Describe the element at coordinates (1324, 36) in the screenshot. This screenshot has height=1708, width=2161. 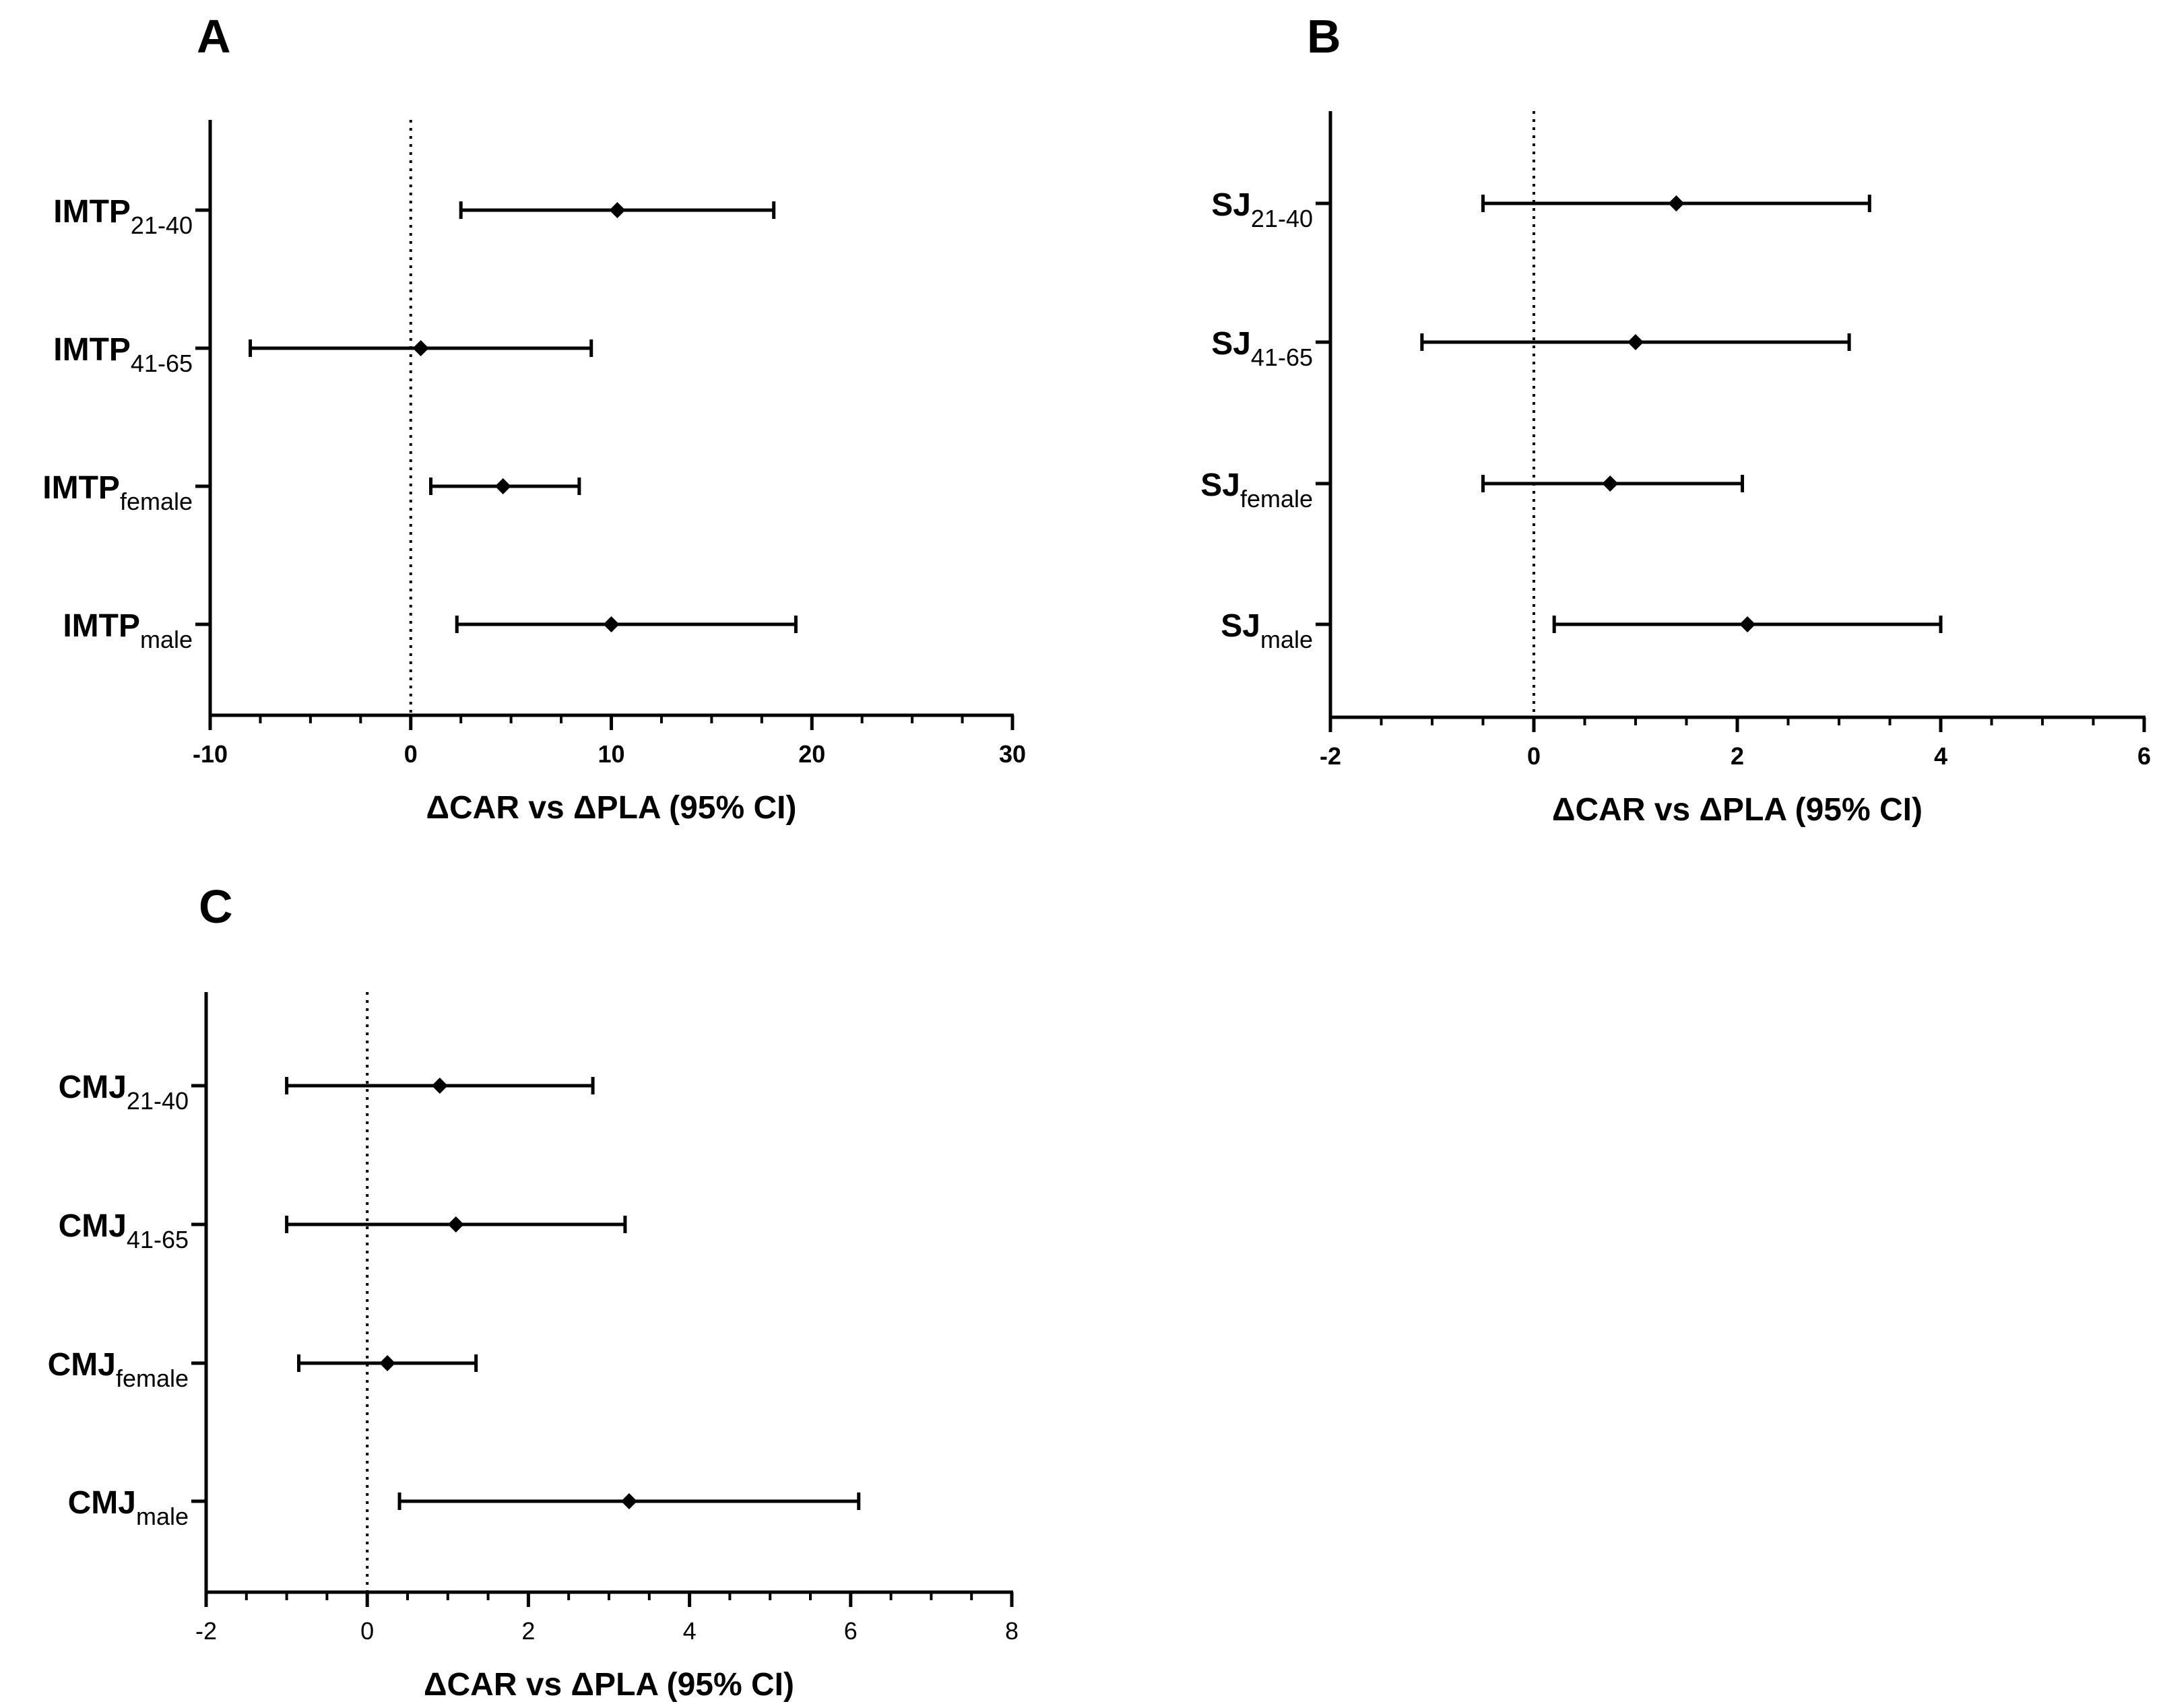
I see `panel-letter: B` at that location.